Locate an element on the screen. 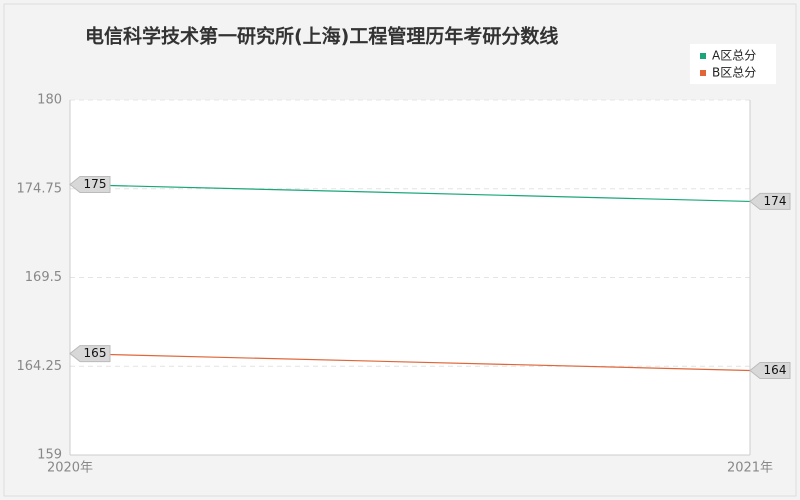  y-tick-label: 164.25 is located at coordinates (40, 366).